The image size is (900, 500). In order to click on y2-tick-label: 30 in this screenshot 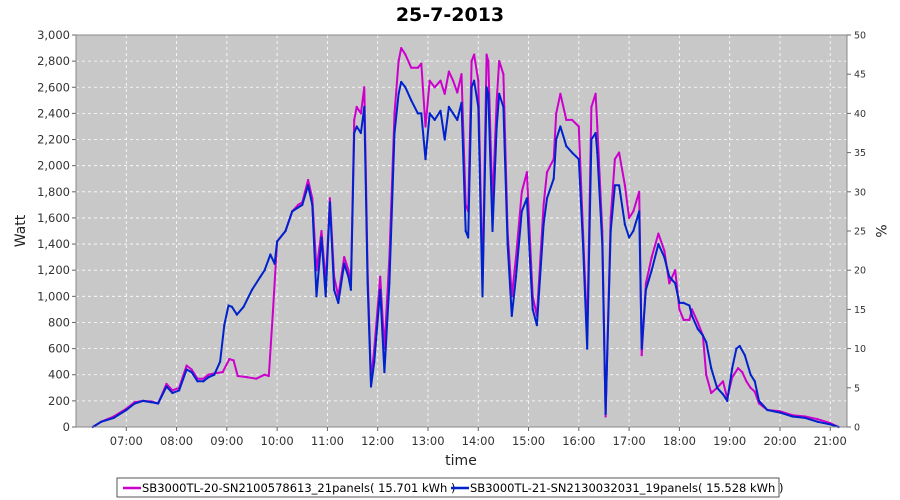, I will do `click(860, 192)`.